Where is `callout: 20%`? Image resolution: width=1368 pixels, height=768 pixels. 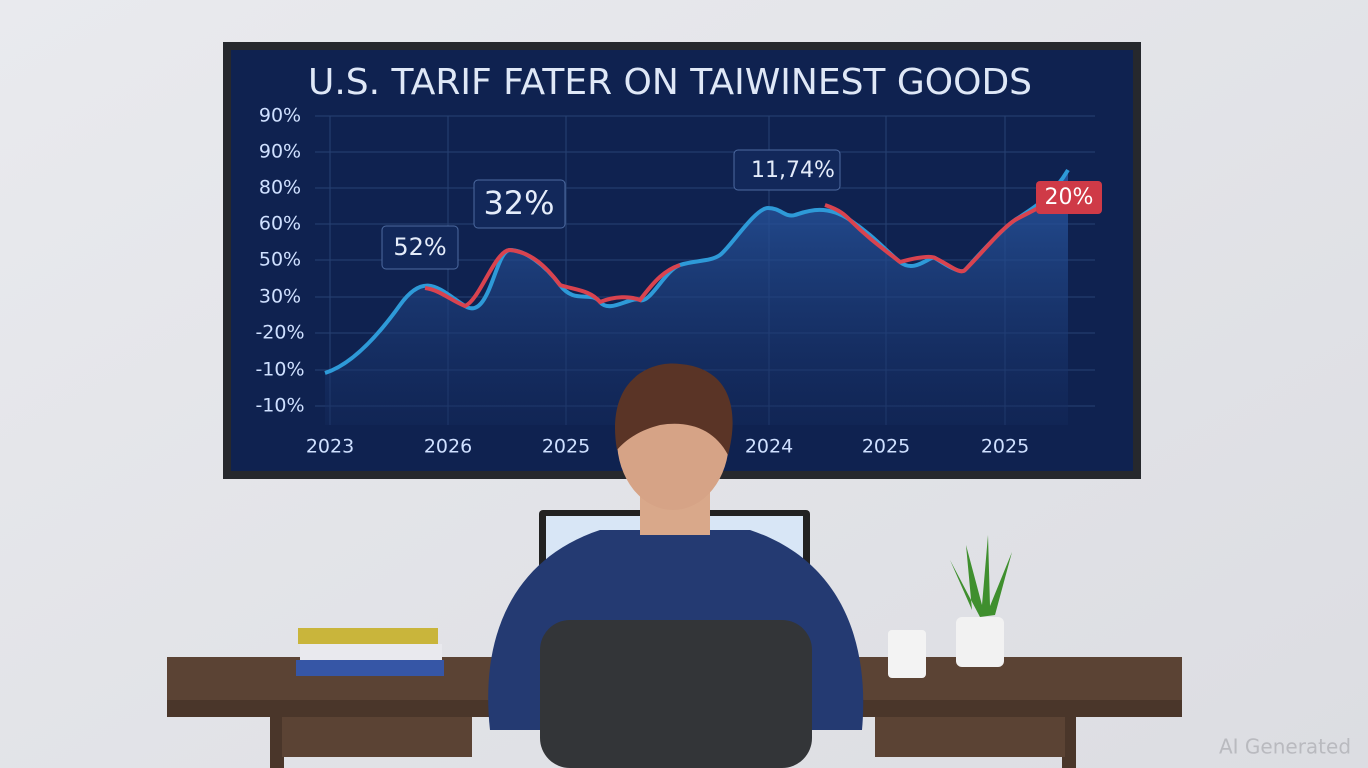 callout: 20% is located at coordinates (1069, 197).